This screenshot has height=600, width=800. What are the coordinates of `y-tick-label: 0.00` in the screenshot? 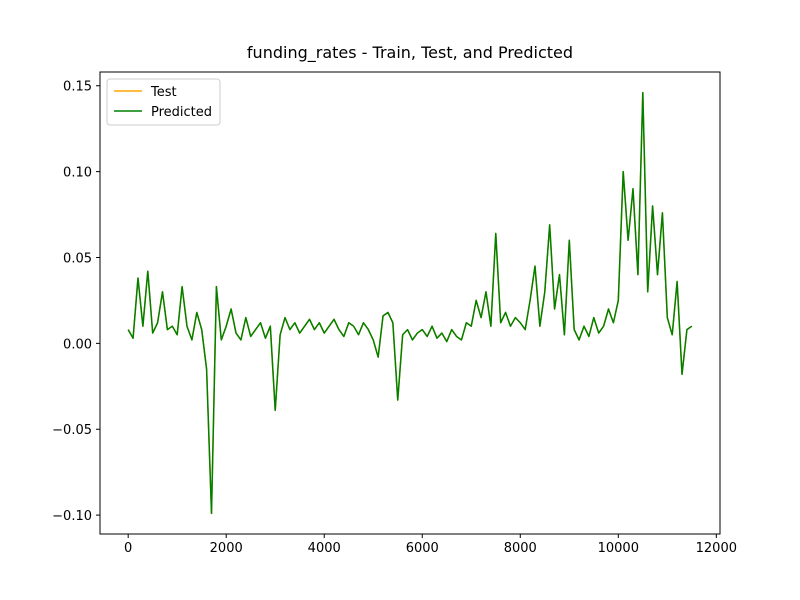 It's located at (77, 344).